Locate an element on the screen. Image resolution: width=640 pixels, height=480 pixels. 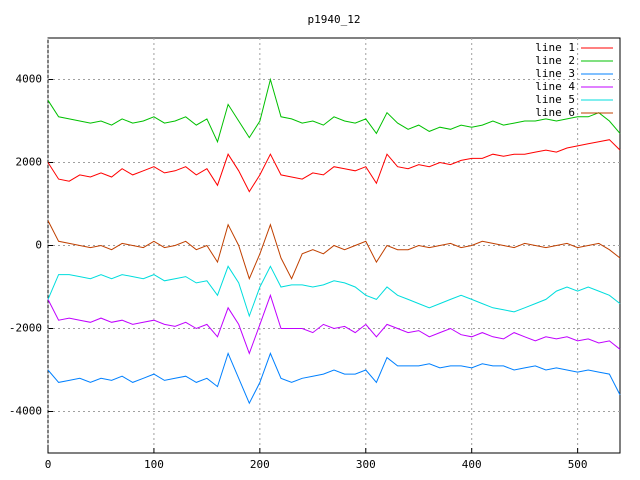
x-tick-label: 300 is located at coordinates (366, 464).